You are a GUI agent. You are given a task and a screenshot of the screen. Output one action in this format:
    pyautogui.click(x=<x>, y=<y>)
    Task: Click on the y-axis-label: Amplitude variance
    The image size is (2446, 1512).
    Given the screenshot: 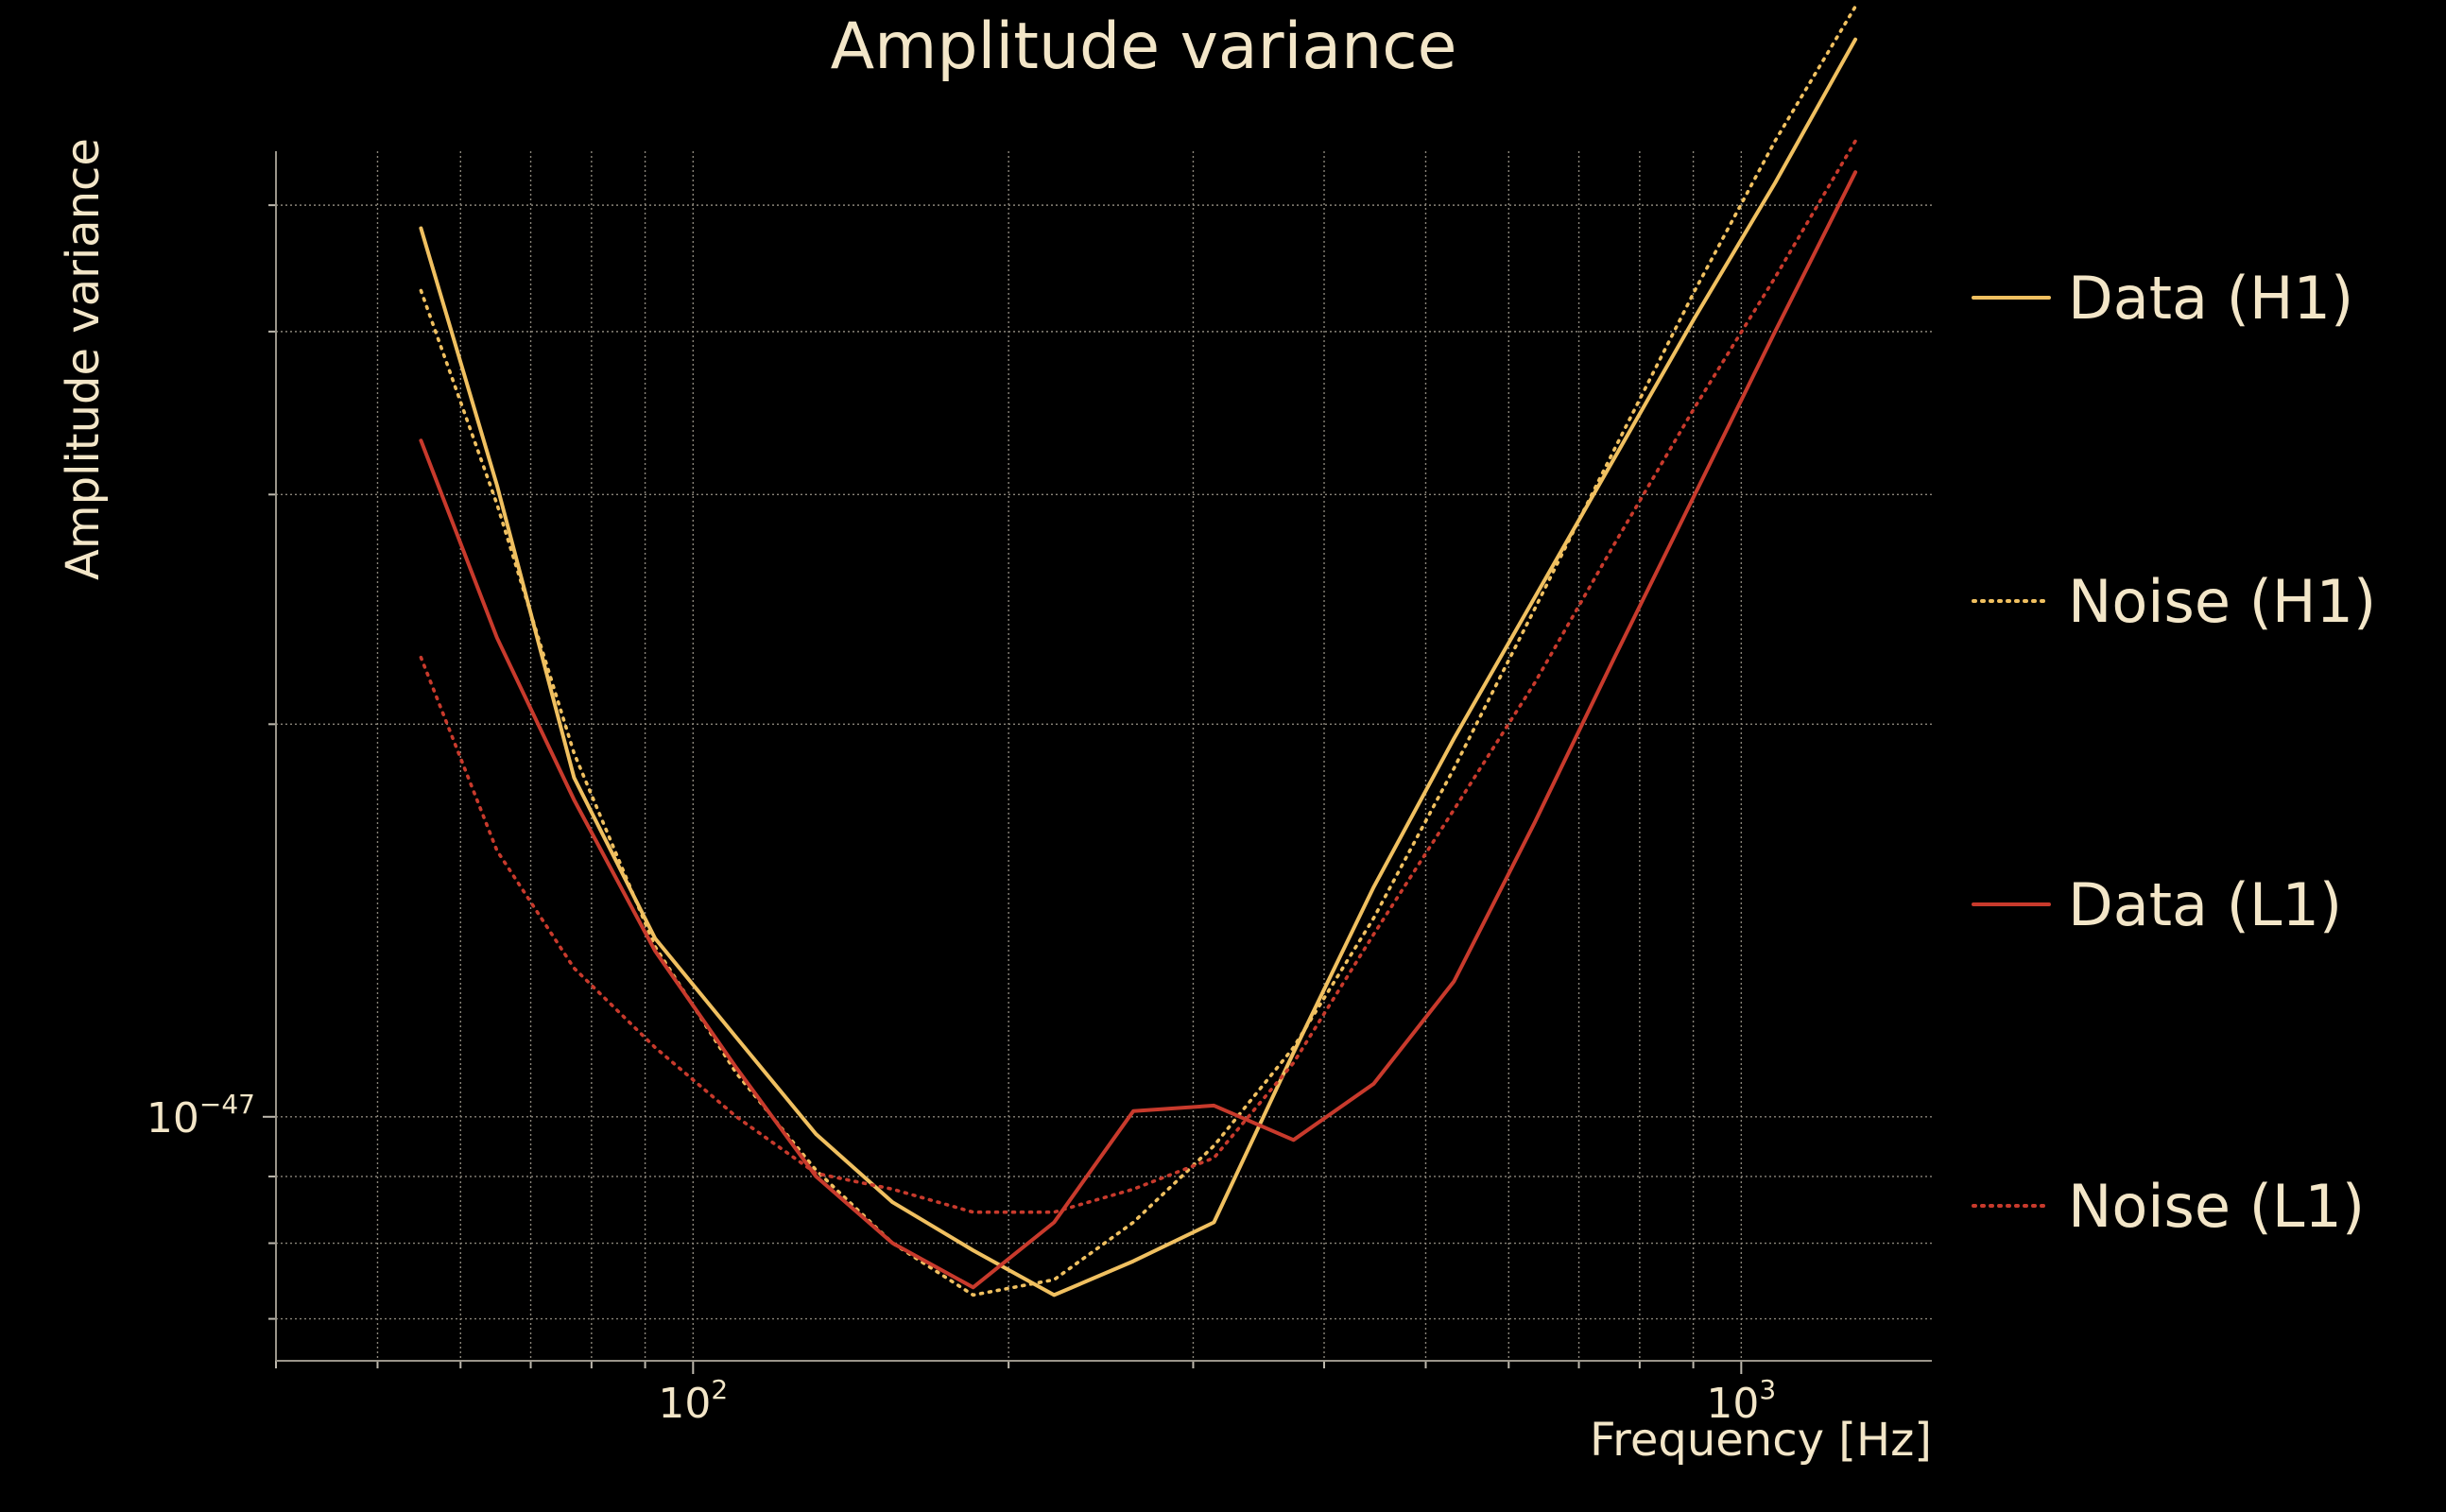 What is the action you would take?
    pyautogui.click(x=83, y=359)
    